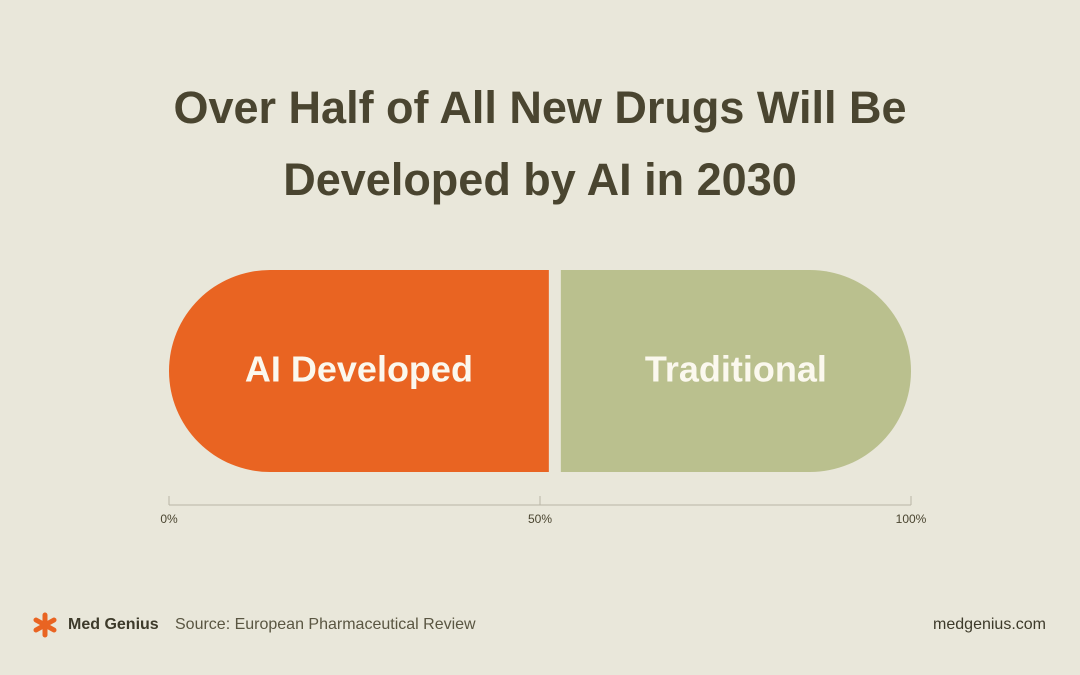 This screenshot has width=1080, height=675. I want to click on website: medgenius.com, so click(989, 624).